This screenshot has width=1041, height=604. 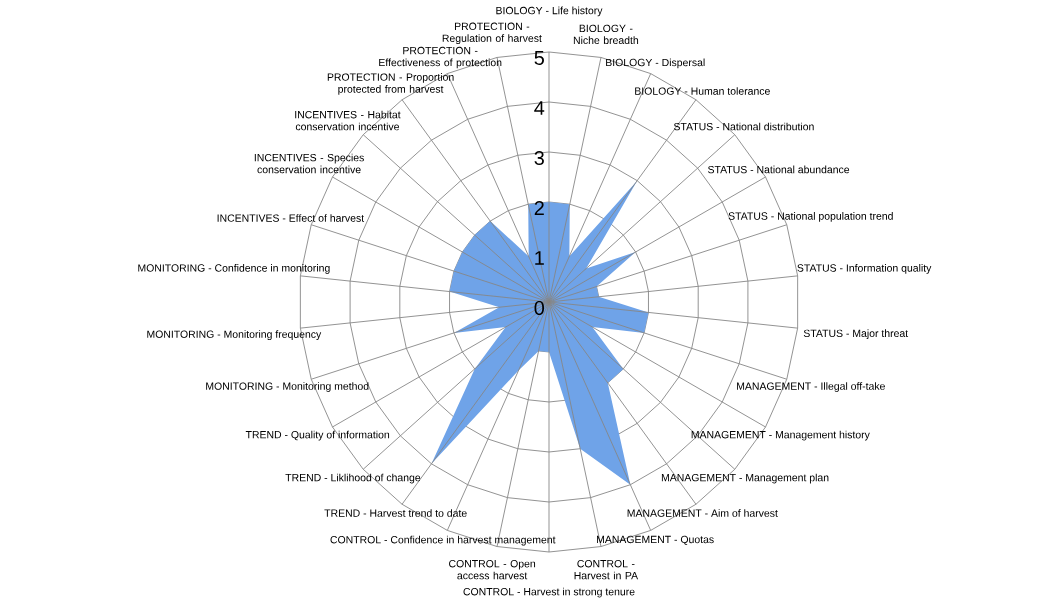 I want to click on spoke-label: STATUS - National abundance, so click(x=779, y=169).